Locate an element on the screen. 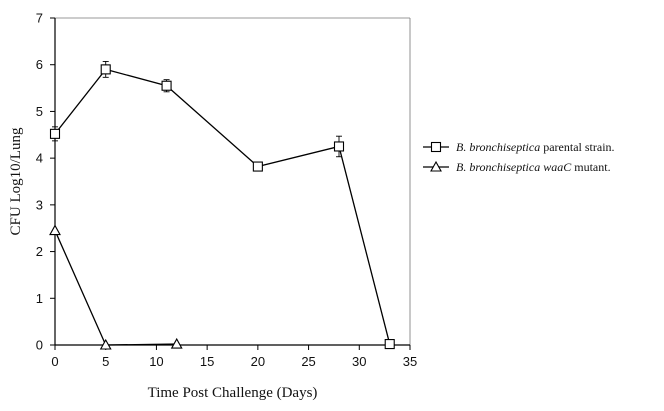  y-tick-label: 7 is located at coordinates (39, 18).